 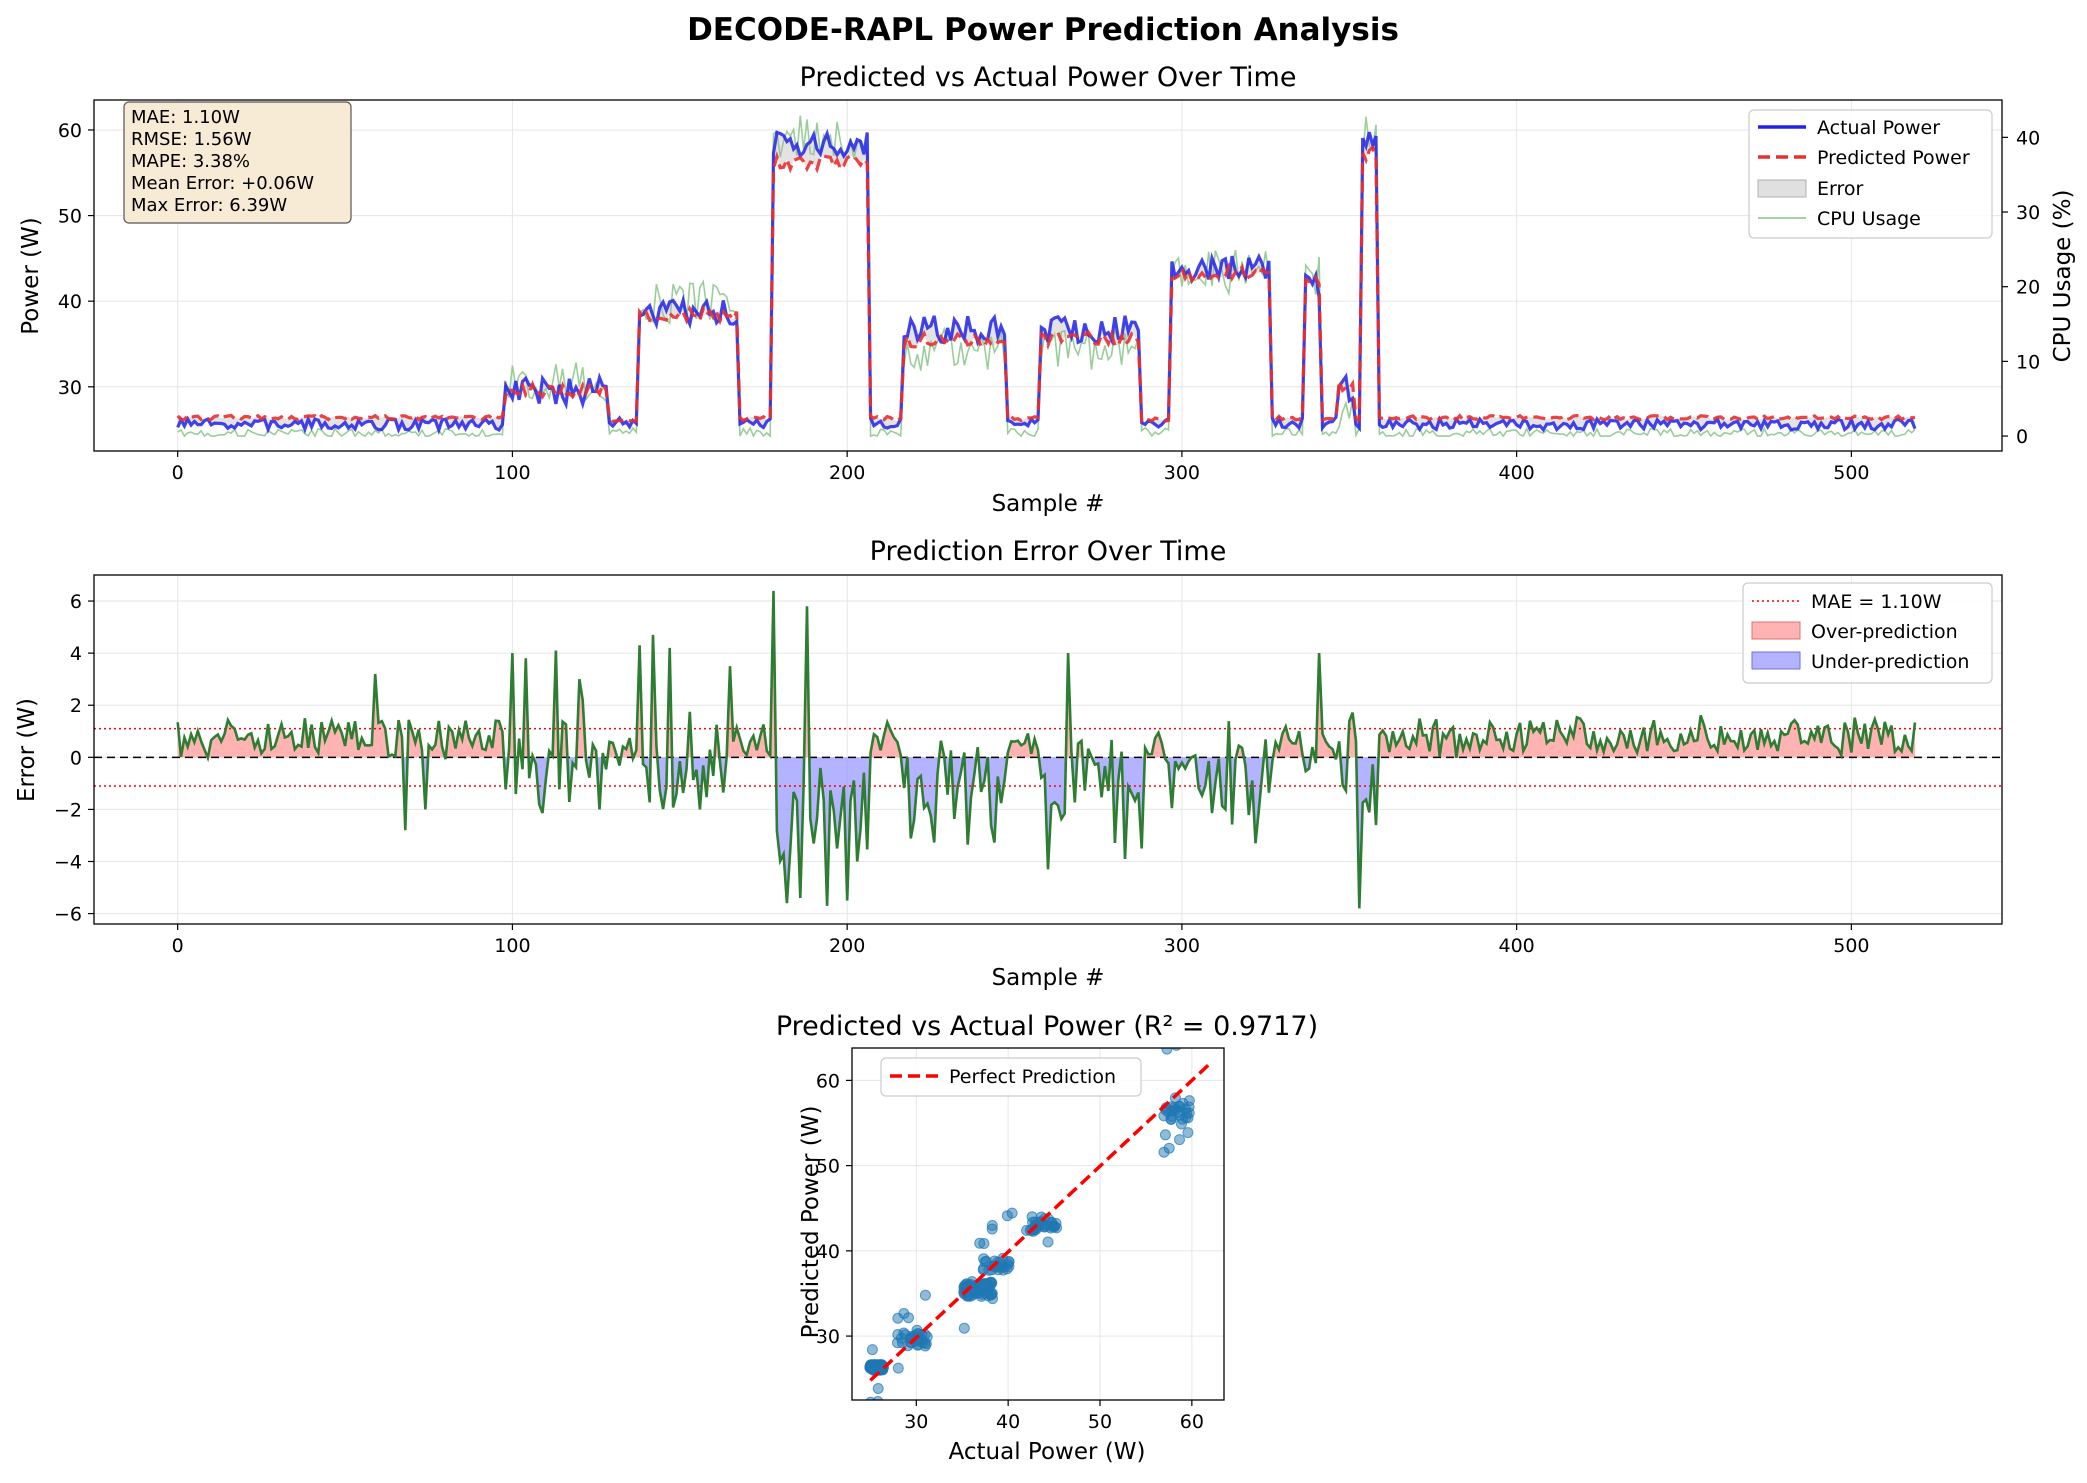 I want to click on timeseries-y2-ticks: 0 10 20 30 40, so click(x=2021, y=287).